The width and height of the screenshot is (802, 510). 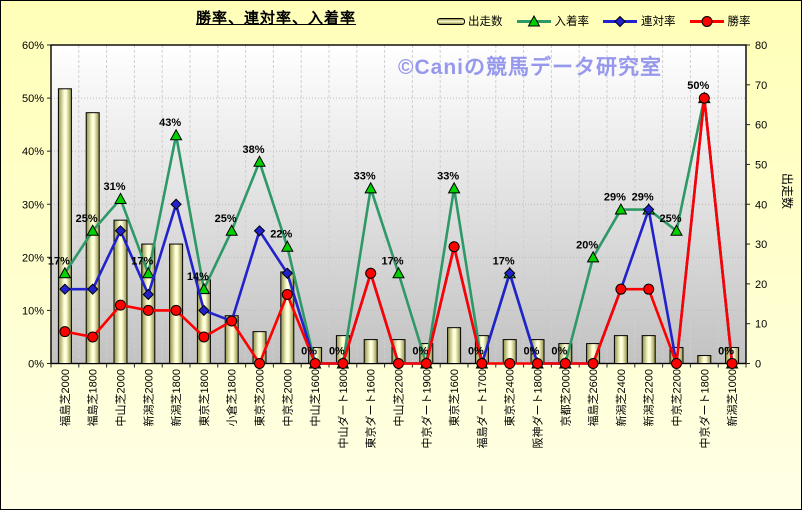 I want to click on svg-text: 30%, so click(x=33, y=205).